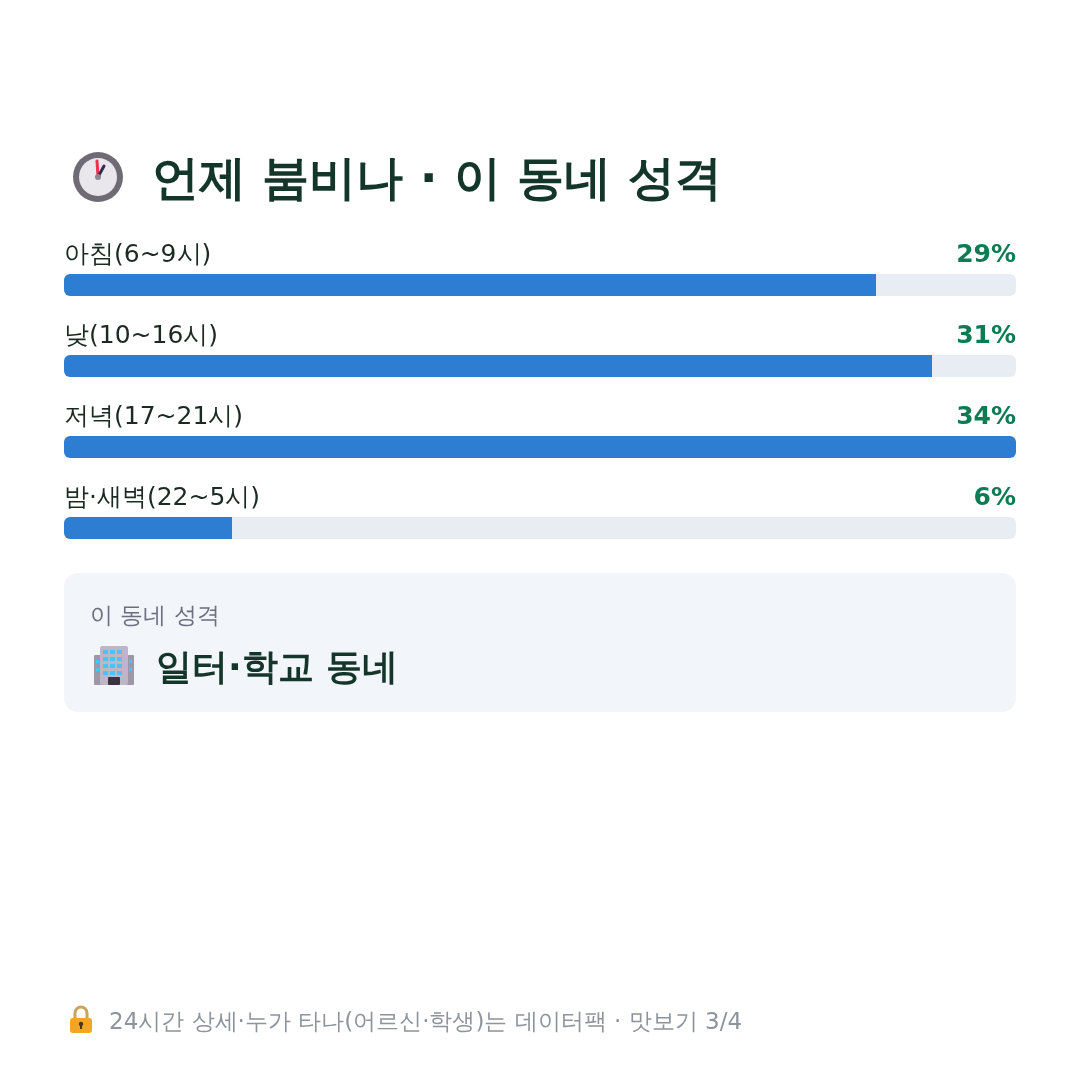 The image size is (1080, 1080). Describe the element at coordinates (986, 334) in the screenshot. I see `data-label: 31%` at that location.